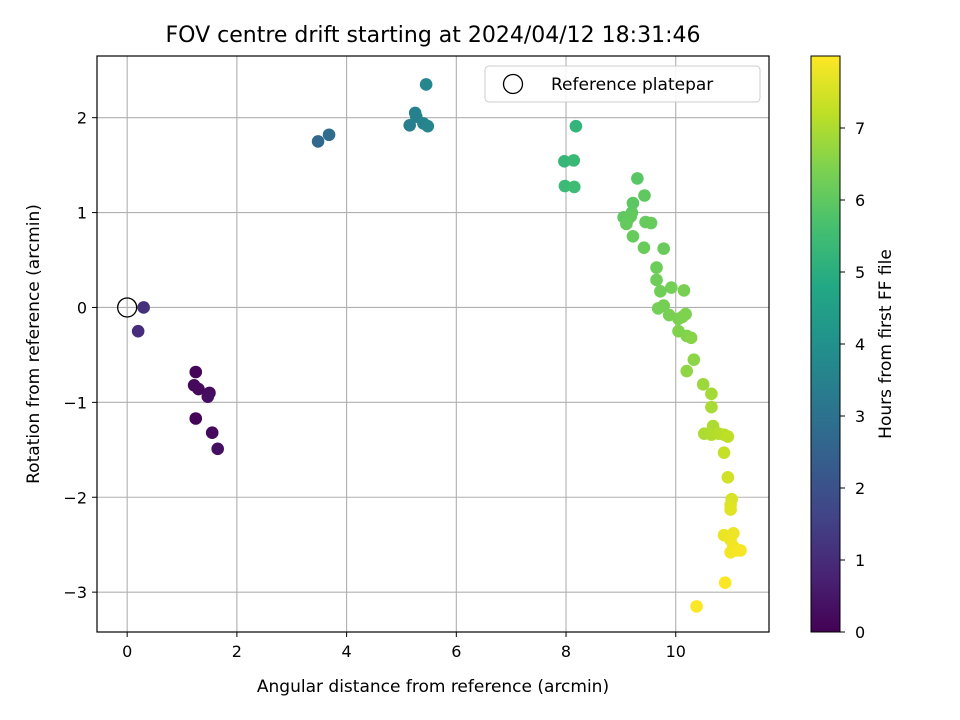 This screenshot has height=720, width=960. Describe the element at coordinates (456, 651) in the screenshot. I see `x-tick-label: 6` at that location.